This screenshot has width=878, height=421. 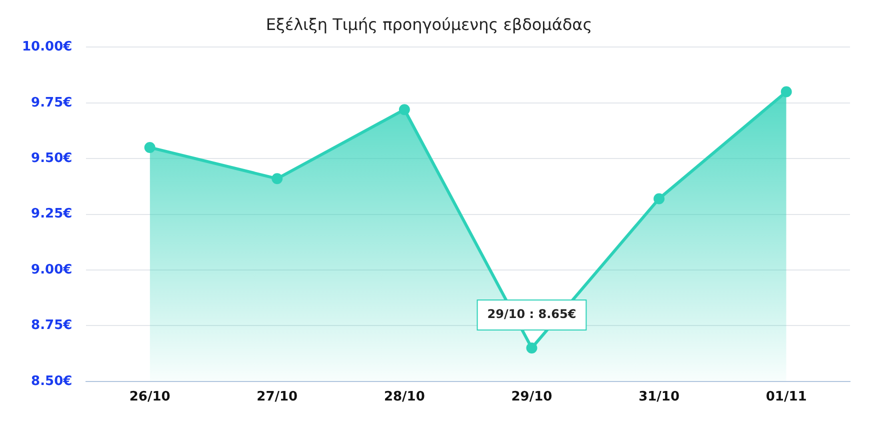 I want to click on x-tick-label: 27/10, so click(x=277, y=397).